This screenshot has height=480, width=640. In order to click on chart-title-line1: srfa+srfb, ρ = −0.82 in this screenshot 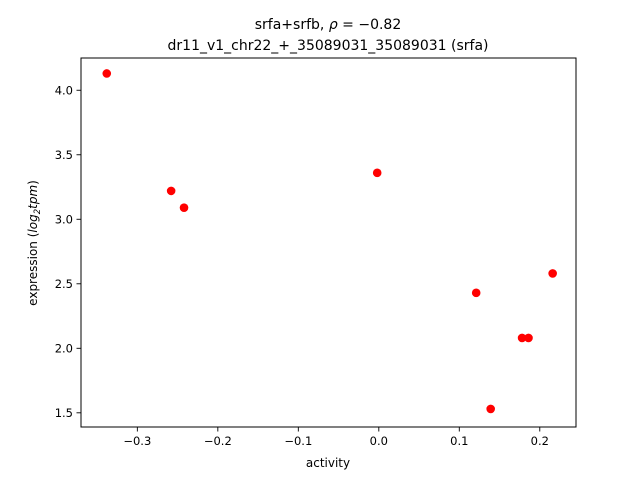, I will do `click(328, 25)`.